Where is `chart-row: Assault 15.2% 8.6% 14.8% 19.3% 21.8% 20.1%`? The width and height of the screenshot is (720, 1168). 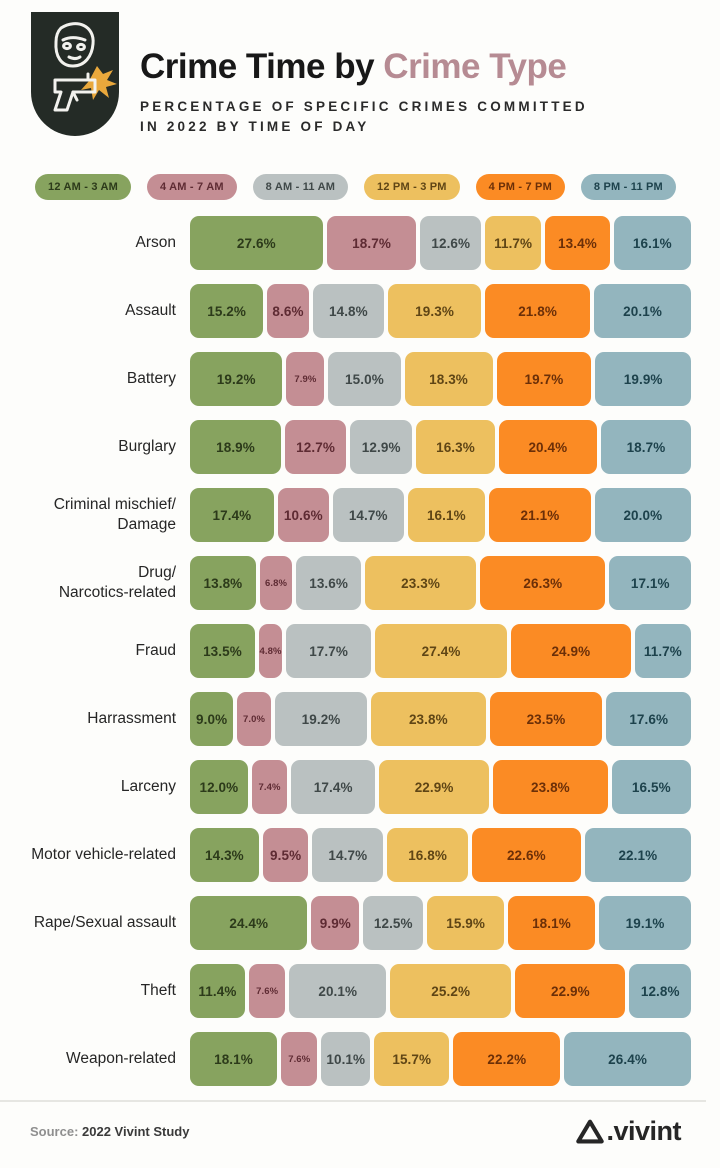 chart-row: Assault 15.2% 8.6% 14.8% 19.3% 21.8% 20.1% is located at coordinates (353, 311).